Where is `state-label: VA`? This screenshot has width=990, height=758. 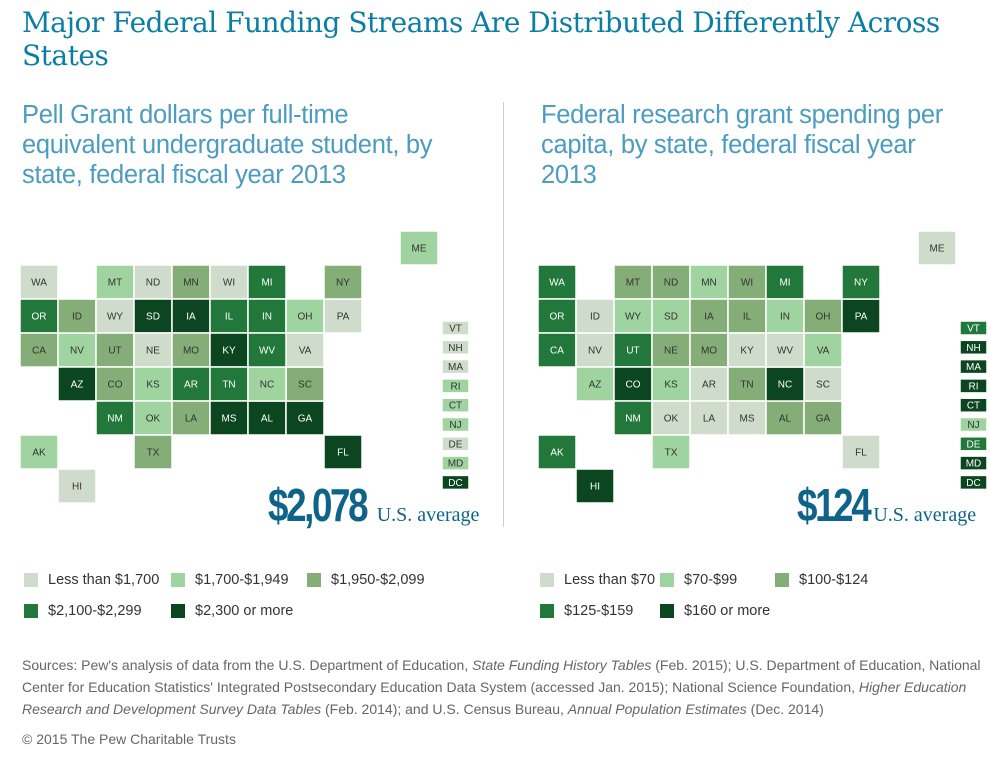 state-label: VA is located at coordinates (305, 351).